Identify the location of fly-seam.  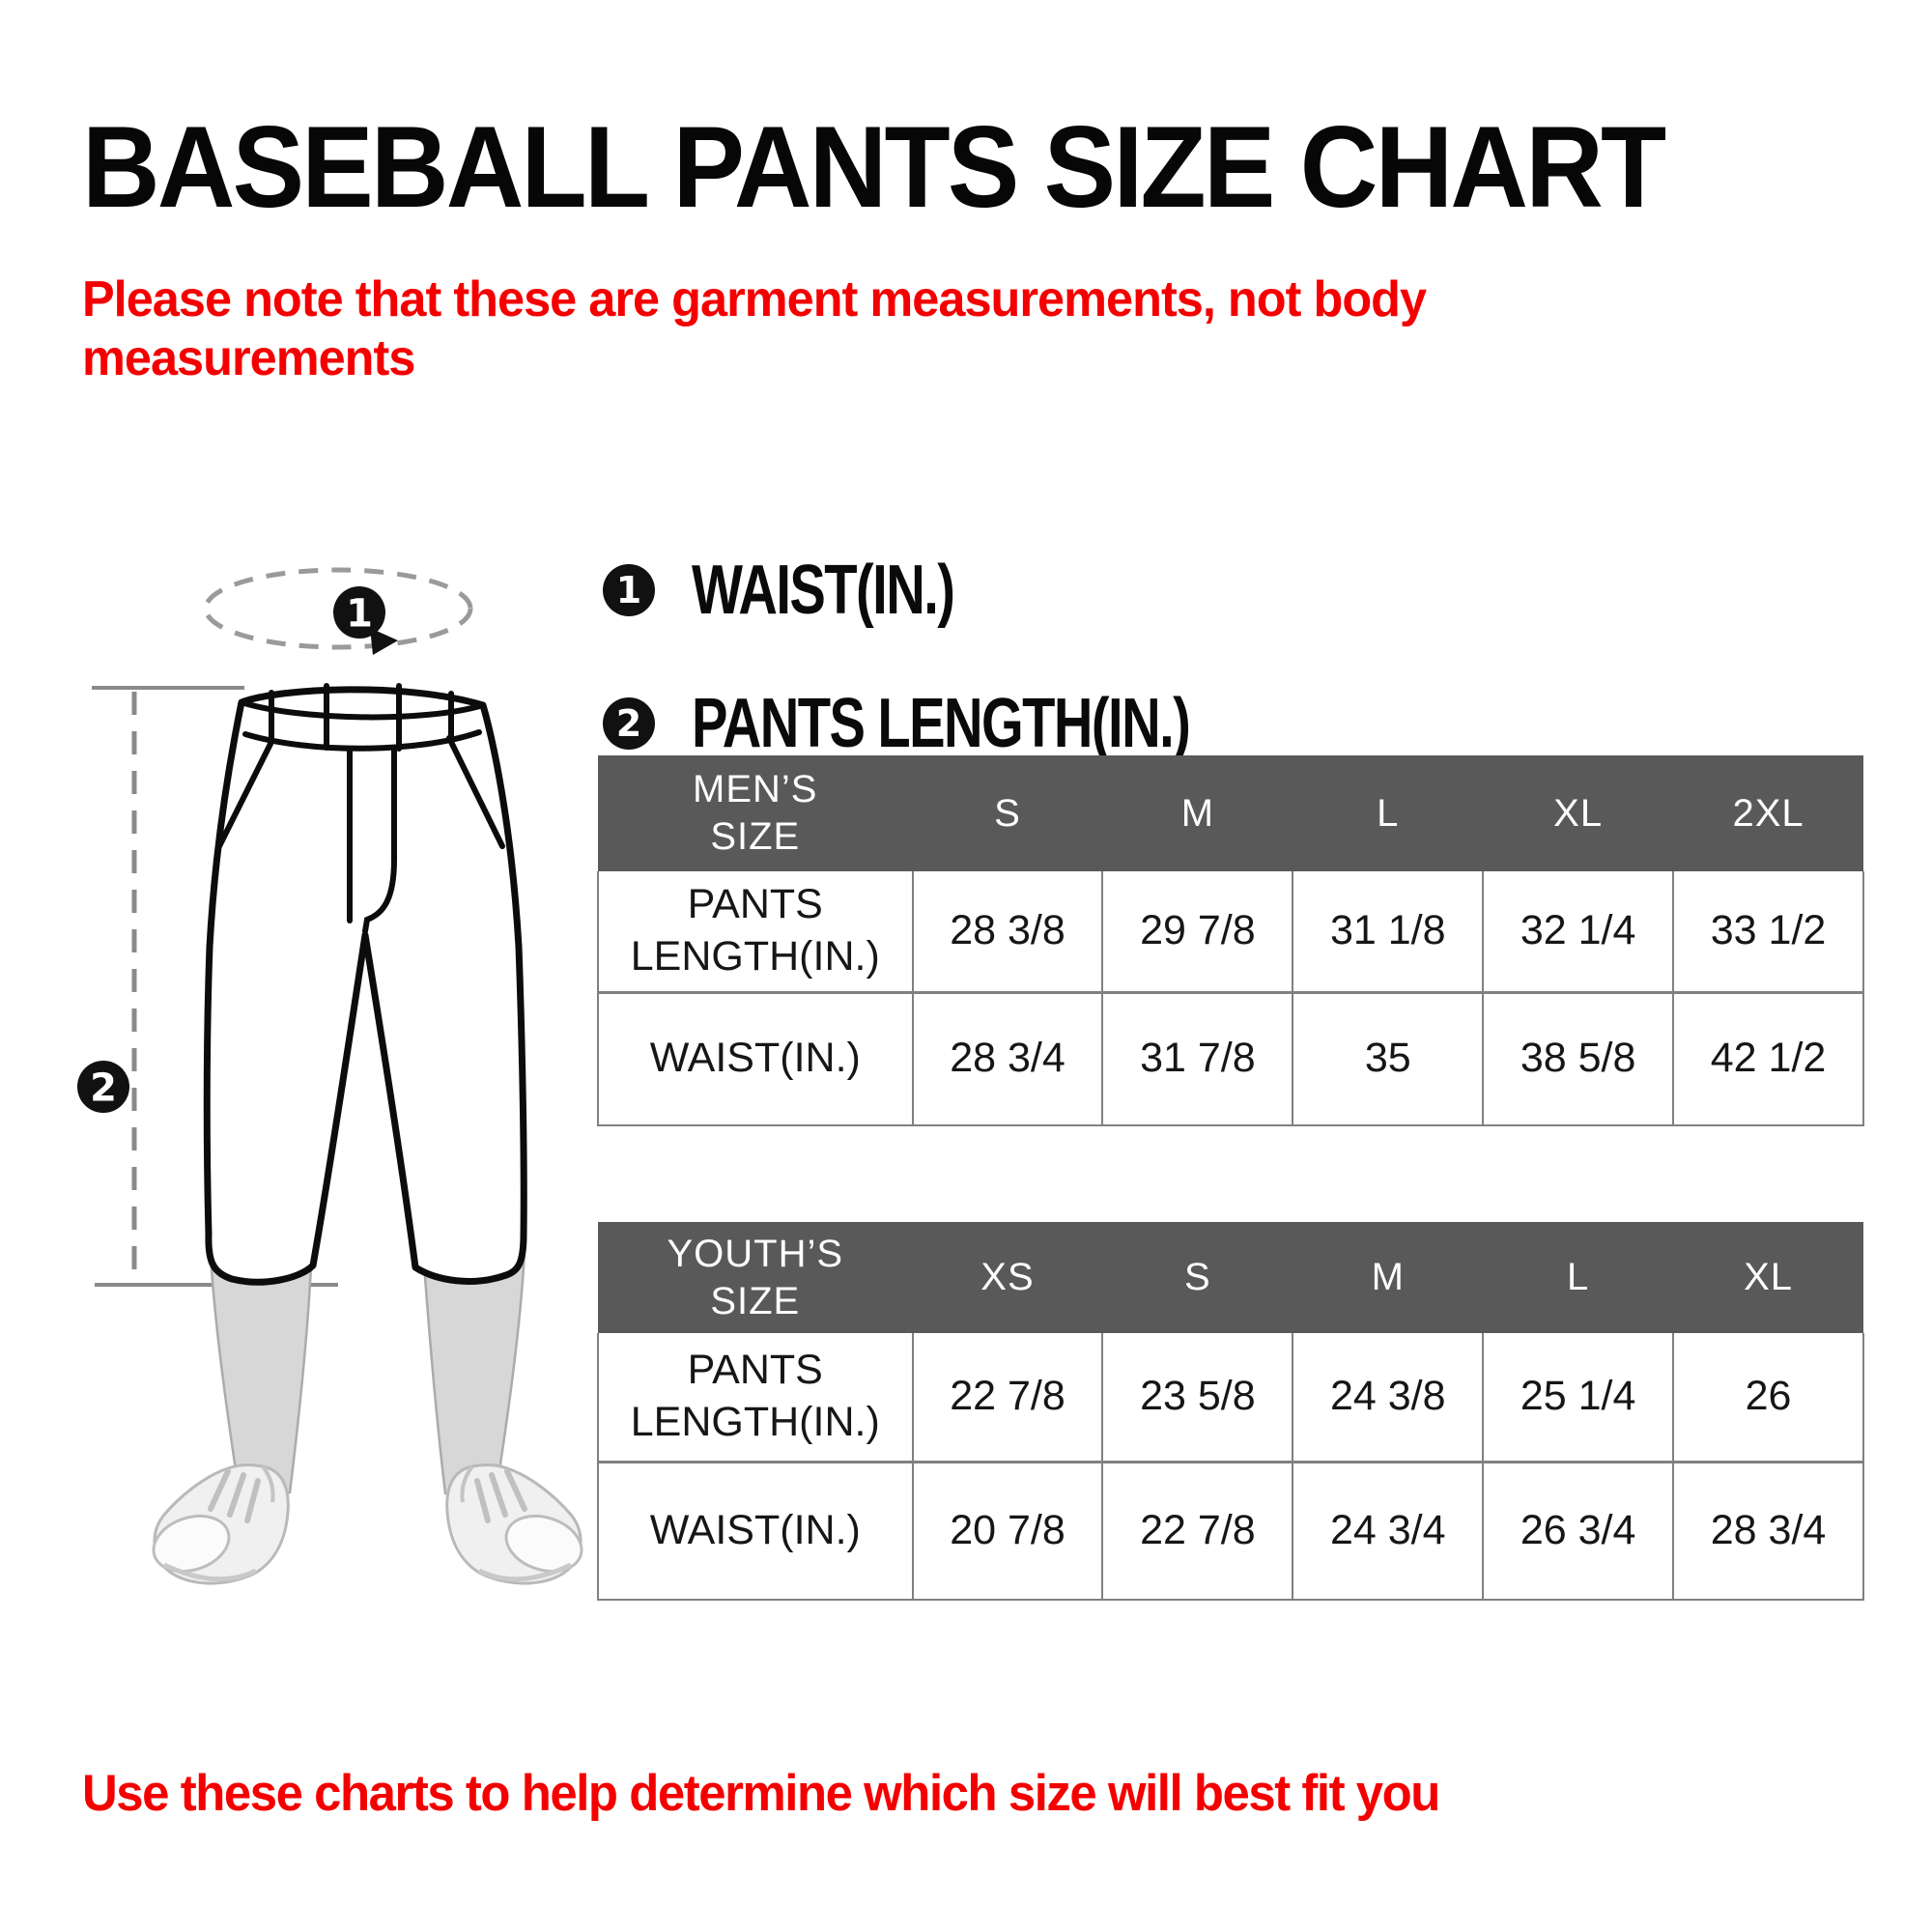
(372, 840).